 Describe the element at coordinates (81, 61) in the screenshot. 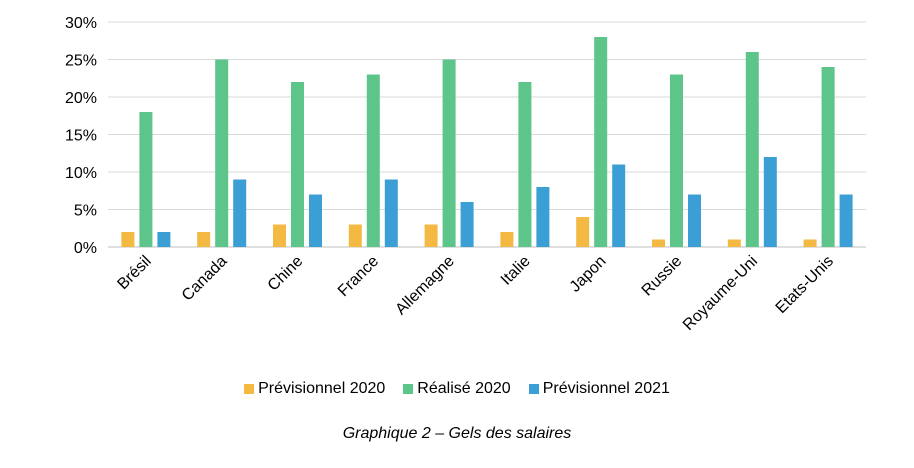

I see `y-tick-label: 25%` at that location.